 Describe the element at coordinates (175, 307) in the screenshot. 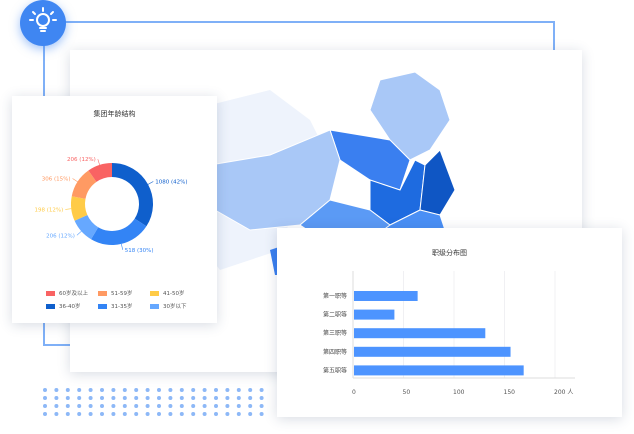

I see `legend-label: 30岁以下` at that location.